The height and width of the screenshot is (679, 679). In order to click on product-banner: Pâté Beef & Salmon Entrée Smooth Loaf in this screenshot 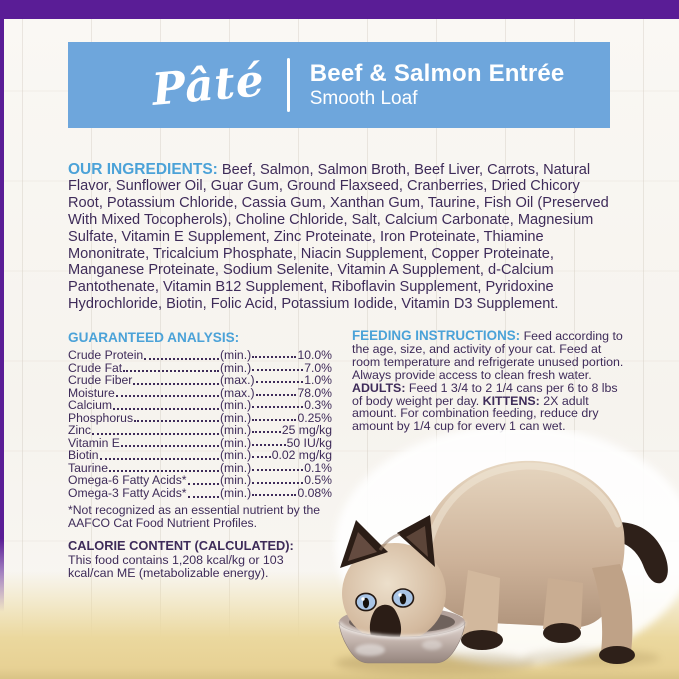, I will do `click(339, 85)`.